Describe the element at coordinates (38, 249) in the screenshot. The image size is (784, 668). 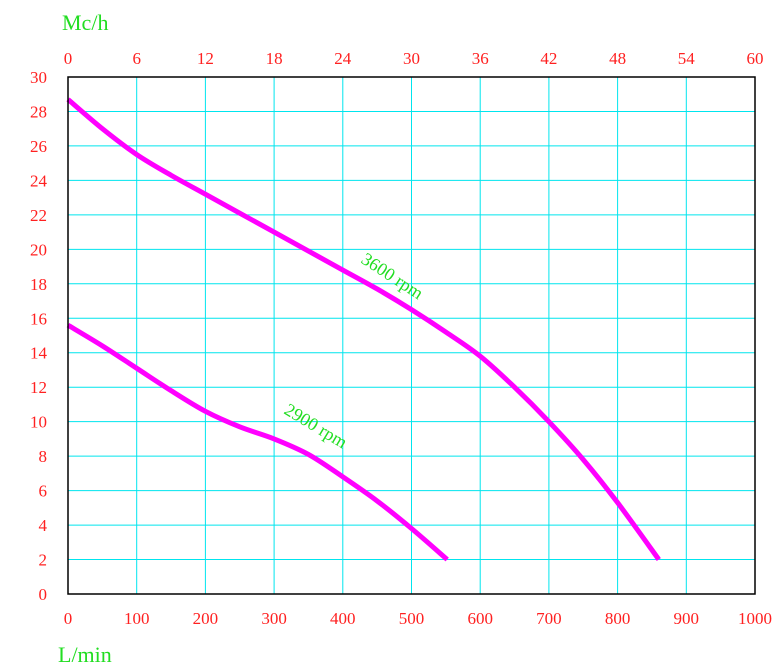
I see `left-axis-tick-label: 20` at that location.